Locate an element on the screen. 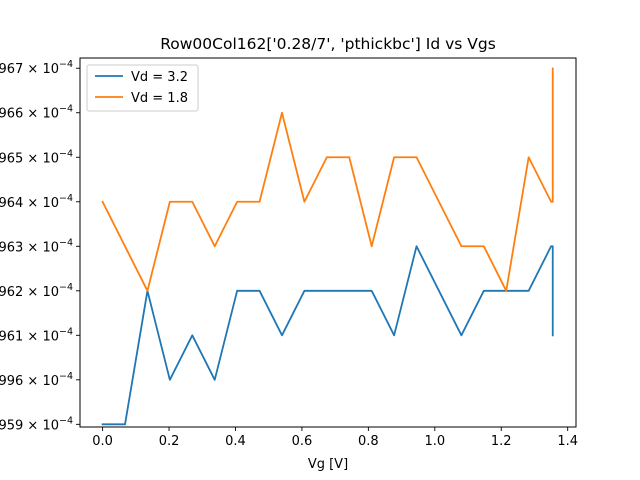 This screenshot has height=480, width=640. x-tick-label: 0.0 is located at coordinates (102, 441).